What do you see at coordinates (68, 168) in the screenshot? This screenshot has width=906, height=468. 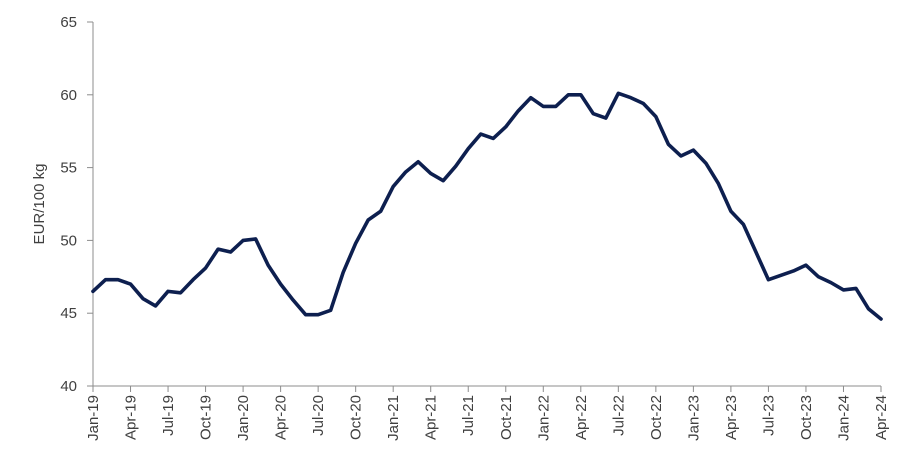 I see `y-tick-label: 55` at bounding box center [68, 168].